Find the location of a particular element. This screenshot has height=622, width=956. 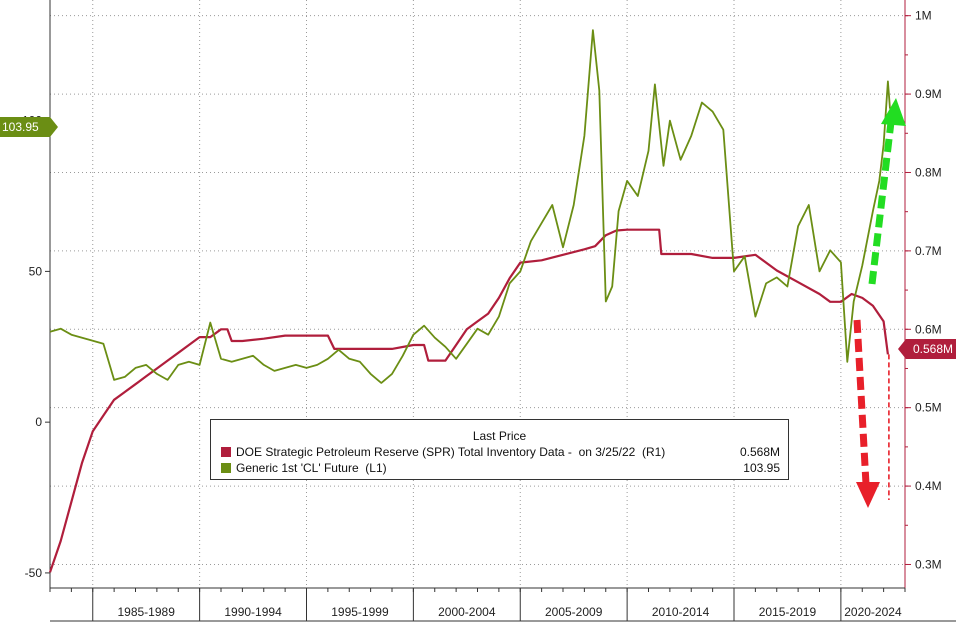

green-up-arrow-shaft is located at coordinates (881, 203).